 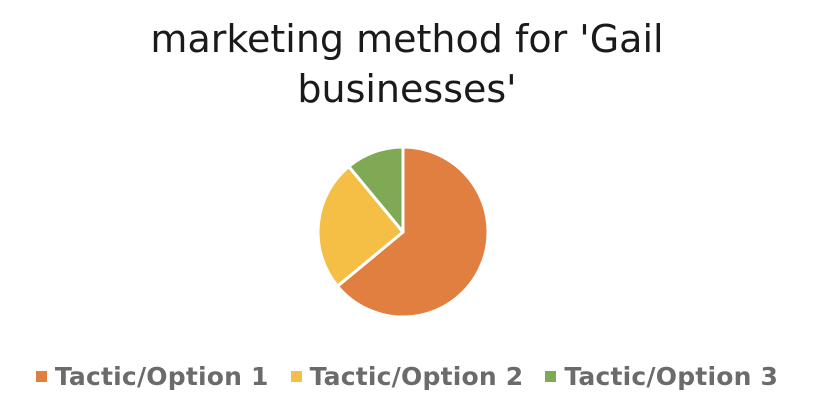 I want to click on chart-title-line-1: marketing method for 'Gail, so click(x=407, y=39).